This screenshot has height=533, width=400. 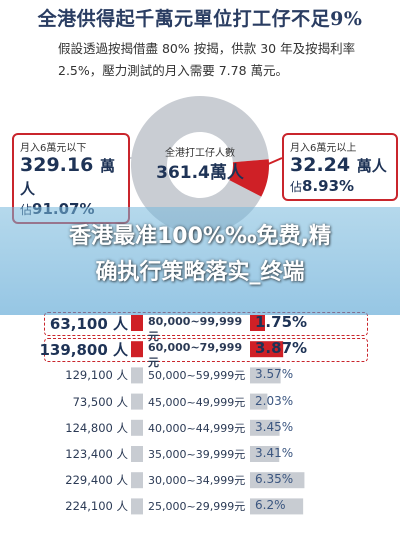 I want to click on income-range: 60,000~79,999元, so click(x=195, y=355).